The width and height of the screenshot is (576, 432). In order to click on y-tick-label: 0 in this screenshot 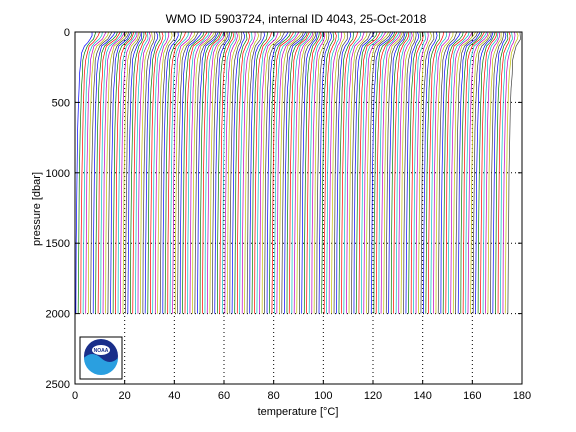, I will do `click(67, 33)`.